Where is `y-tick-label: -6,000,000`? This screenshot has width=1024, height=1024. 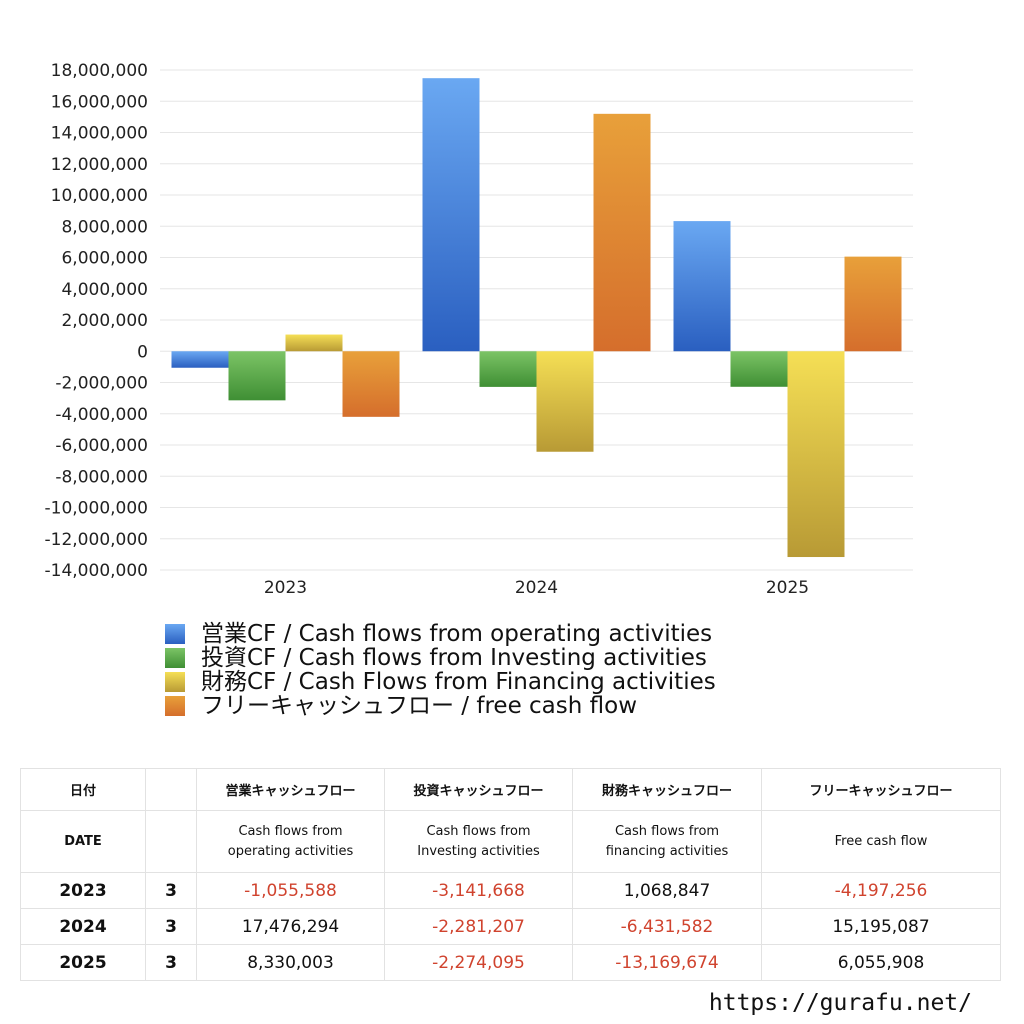 y-tick-label: -6,000,000 is located at coordinates (101, 446).